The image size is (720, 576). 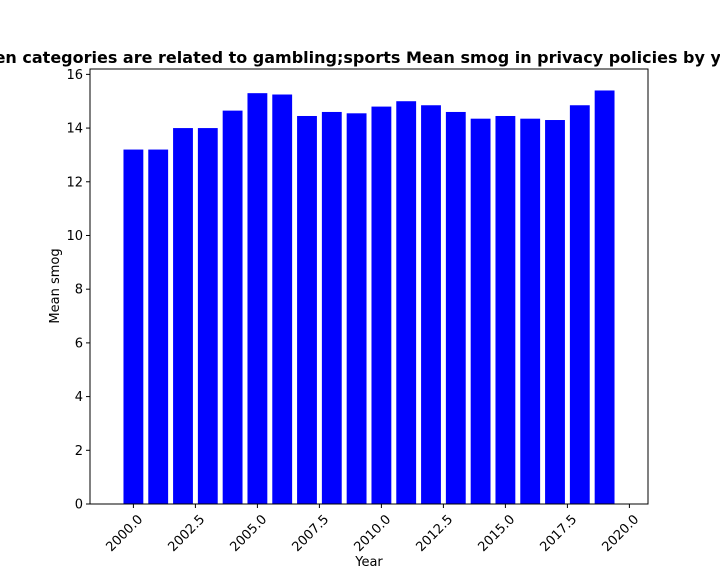 I want to click on x-axis-label: Year, so click(x=368, y=562).